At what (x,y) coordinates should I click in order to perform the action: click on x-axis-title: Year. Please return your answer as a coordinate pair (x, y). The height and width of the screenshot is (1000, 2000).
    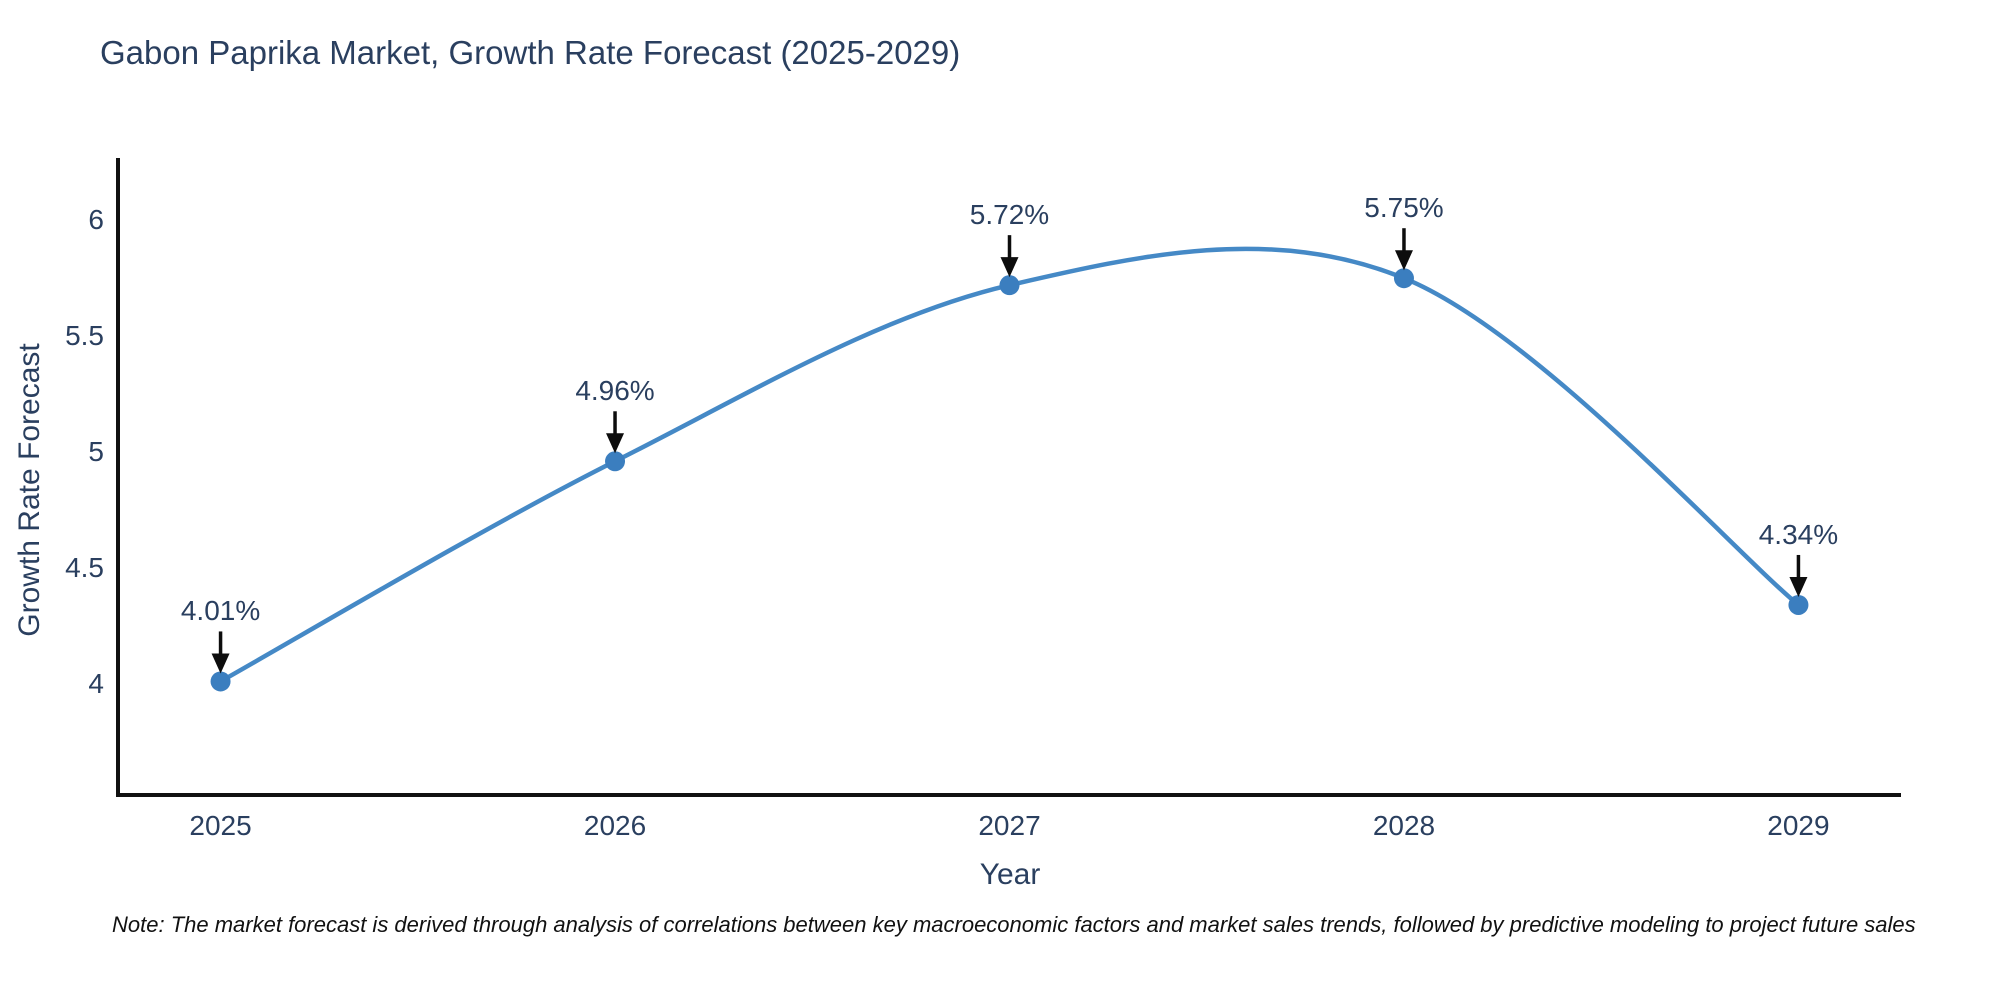
    Looking at the image, I should click on (1010, 874).